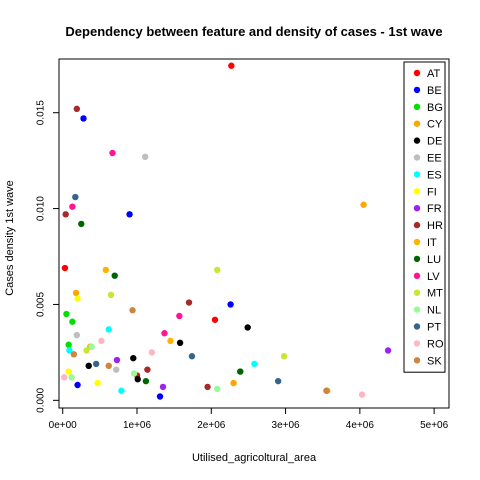  What do you see at coordinates (47, 256) in the screenshot?
I see `y-axis: 0.000 0.005 0.010 0.015` at bounding box center [47, 256].